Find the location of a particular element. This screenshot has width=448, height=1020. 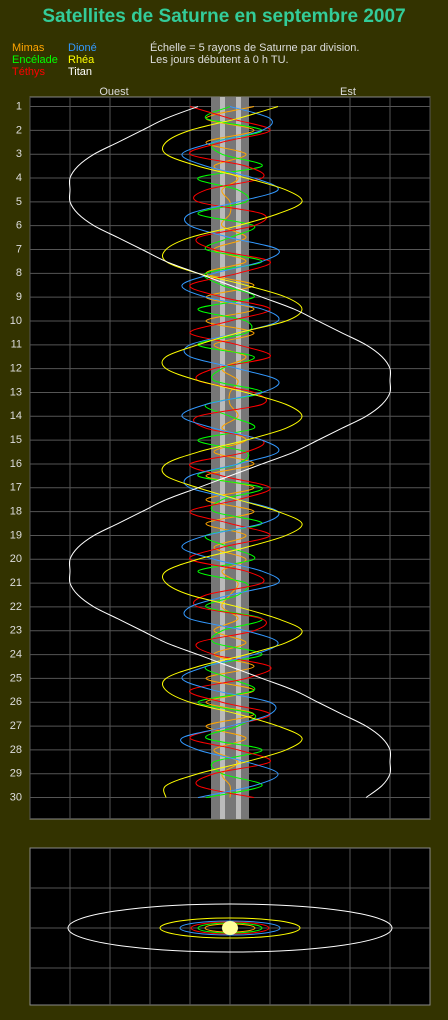

y-tick-label: 28 is located at coordinates (16, 750).